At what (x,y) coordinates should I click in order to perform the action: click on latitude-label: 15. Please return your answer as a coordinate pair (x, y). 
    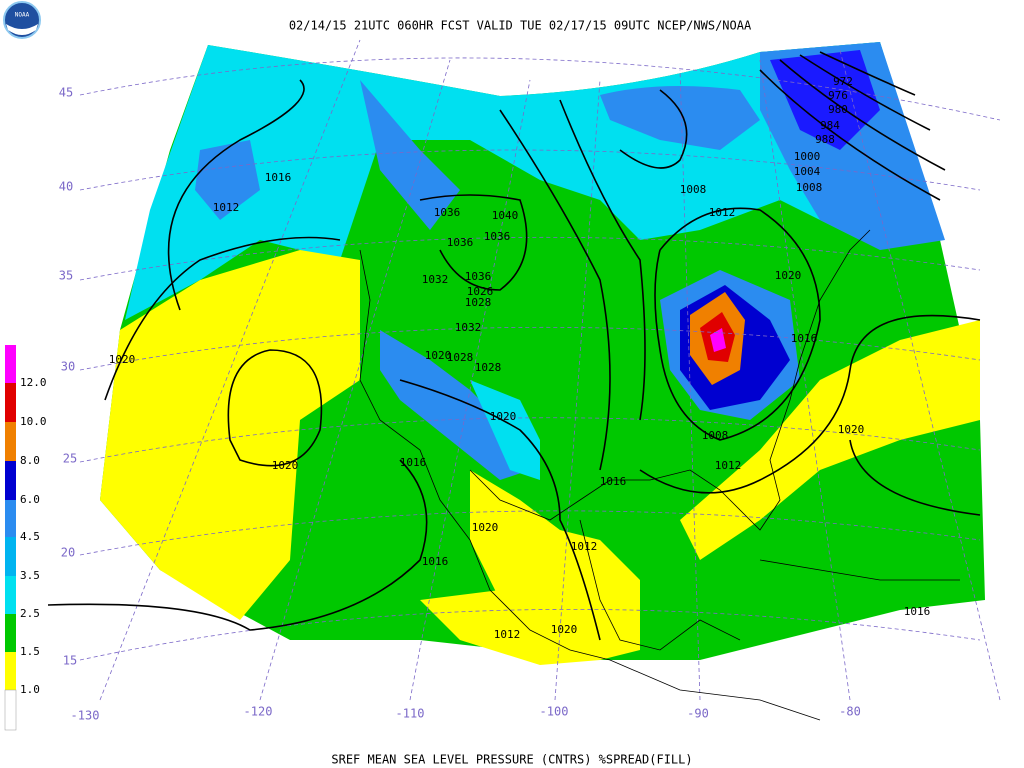
    Looking at the image, I should click on (70, 661).